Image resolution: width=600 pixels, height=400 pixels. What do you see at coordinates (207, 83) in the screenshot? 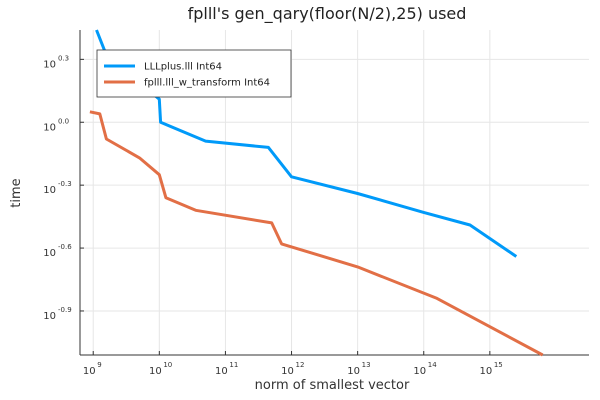
I see `legend-label-1: fplll.lll_w_transform Int64` at bounding box center [207, 83].